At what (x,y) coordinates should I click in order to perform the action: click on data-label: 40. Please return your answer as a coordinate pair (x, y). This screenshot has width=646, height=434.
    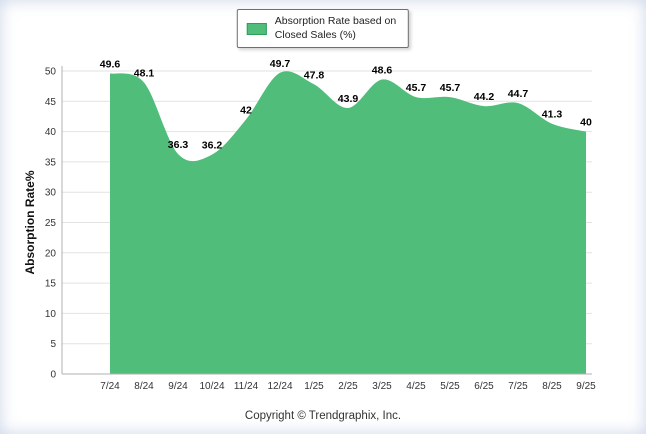
    Looking at the image, I should click on (586, 123).